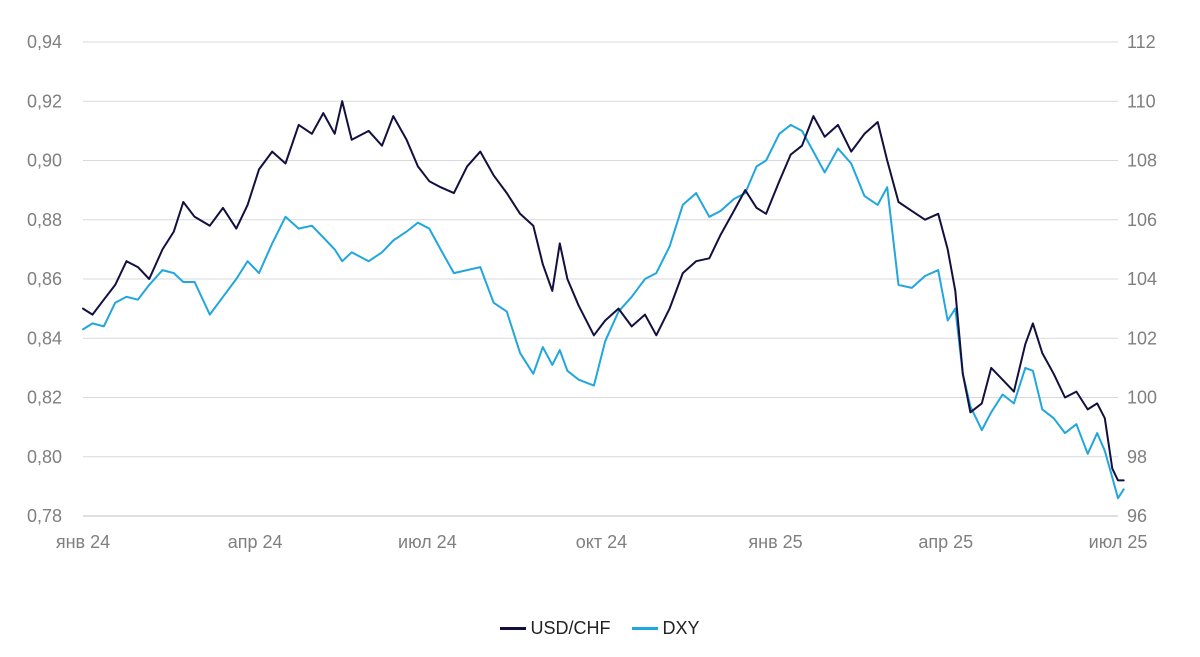 The width and height of the screenshot is (1200, 657). Describe the element at coordinates (44, 161) in the screenshot. I see `left-y-tick-label: 0,90` at that location.